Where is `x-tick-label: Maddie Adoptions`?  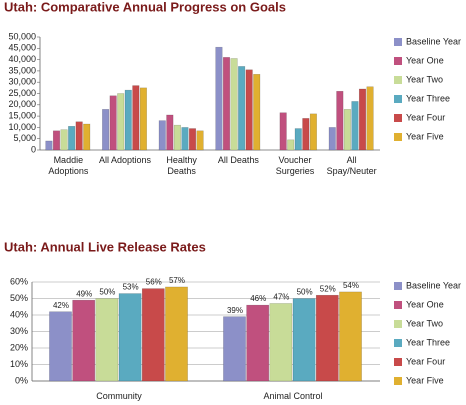 x-tick-label: Maddie Adoptions is located at coordinates (68, 165).